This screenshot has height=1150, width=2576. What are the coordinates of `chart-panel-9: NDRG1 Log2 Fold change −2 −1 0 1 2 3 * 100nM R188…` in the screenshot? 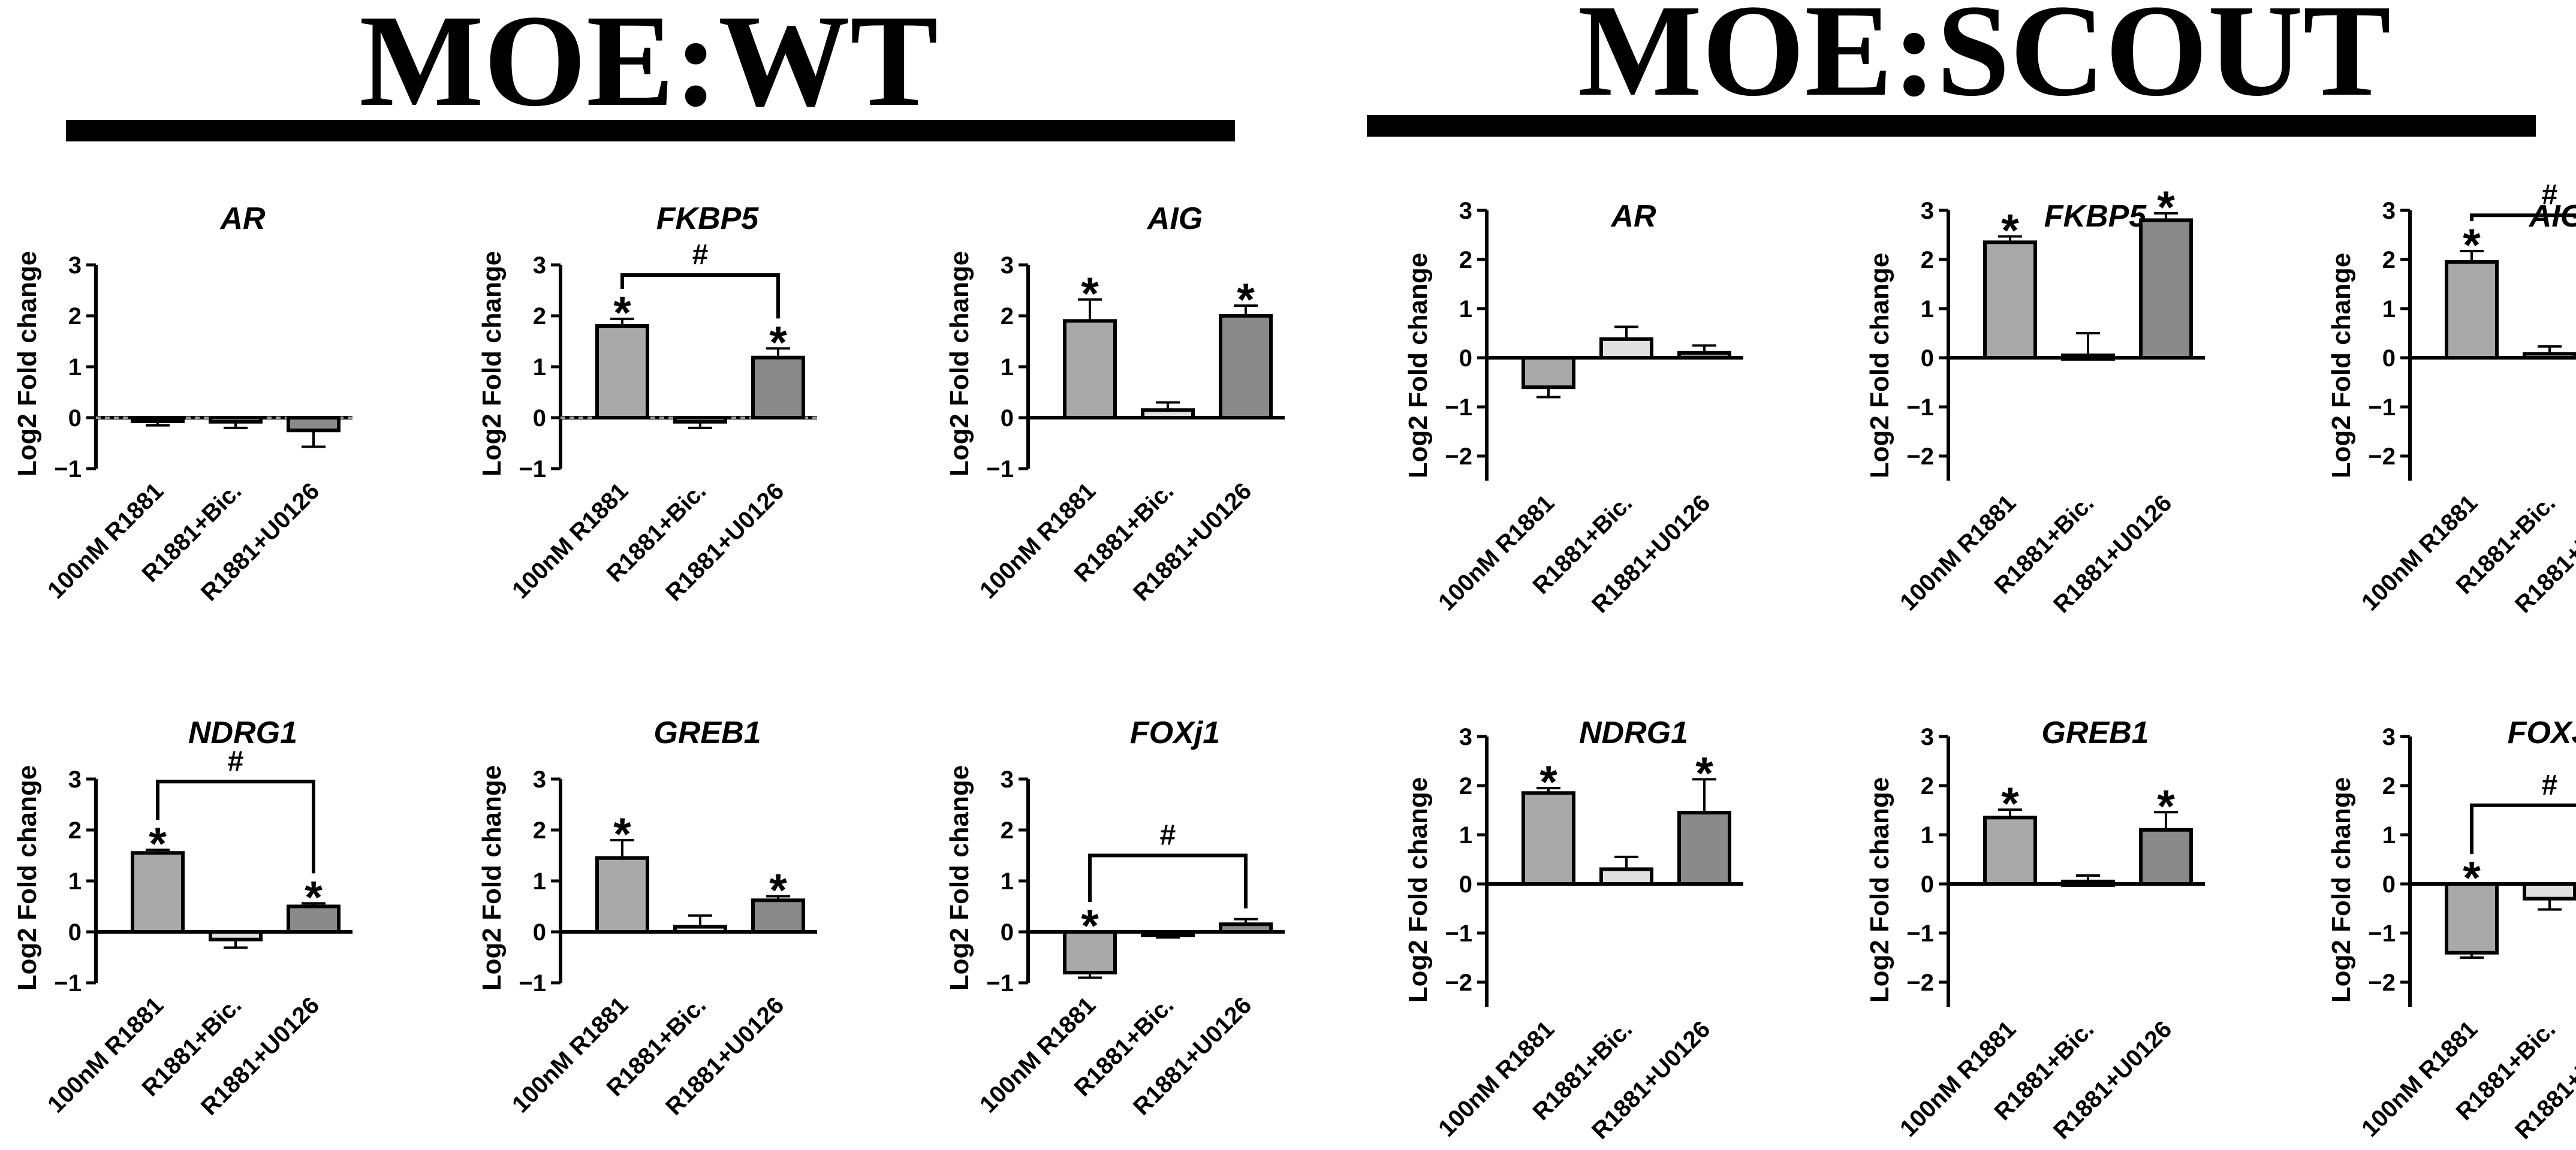 It's located at (1573, 931).